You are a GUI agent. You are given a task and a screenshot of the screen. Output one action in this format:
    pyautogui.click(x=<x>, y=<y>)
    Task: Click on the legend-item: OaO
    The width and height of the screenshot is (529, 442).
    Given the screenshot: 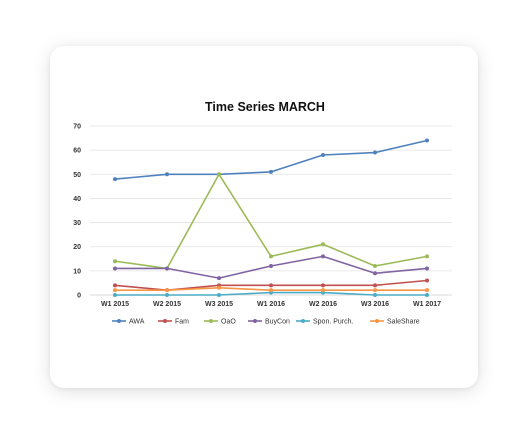 What is the action you would take?
    pyautogui.click(x=220, y=322)
    